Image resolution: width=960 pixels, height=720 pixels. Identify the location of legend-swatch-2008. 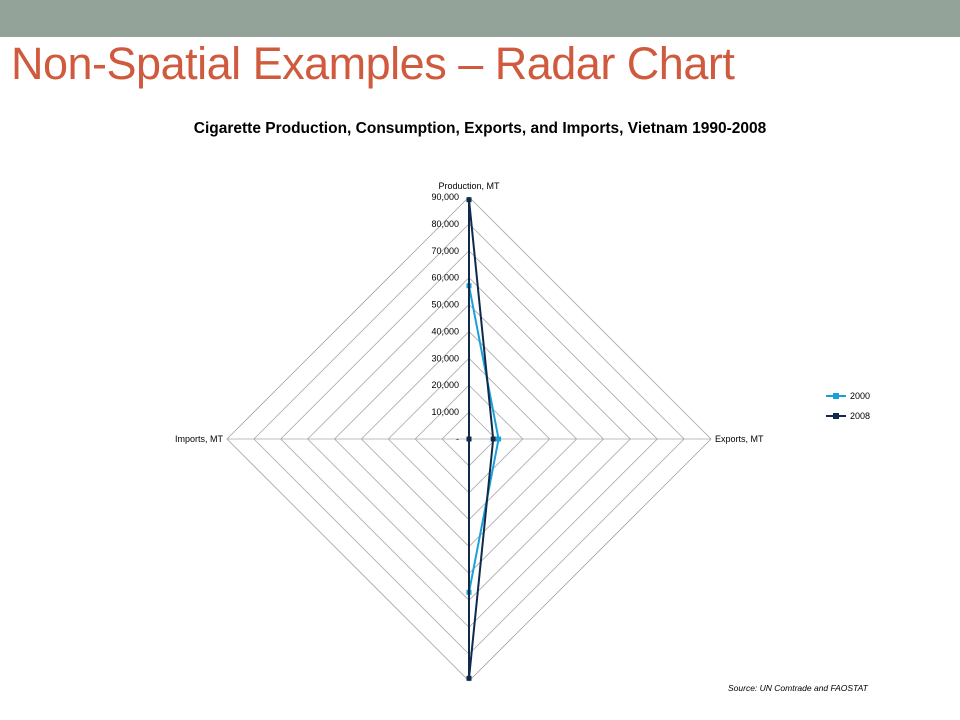
(836, 416).